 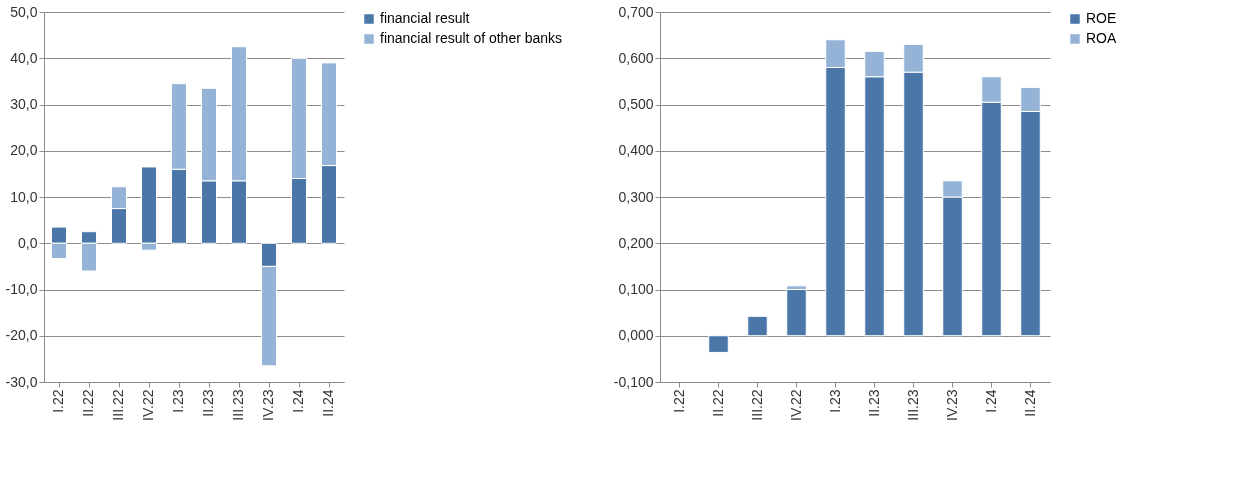 What do you see at coordinates (21, 289) in the screenshot?
I see `y-tick-label: -10,0` at bounding box center [21, 289].